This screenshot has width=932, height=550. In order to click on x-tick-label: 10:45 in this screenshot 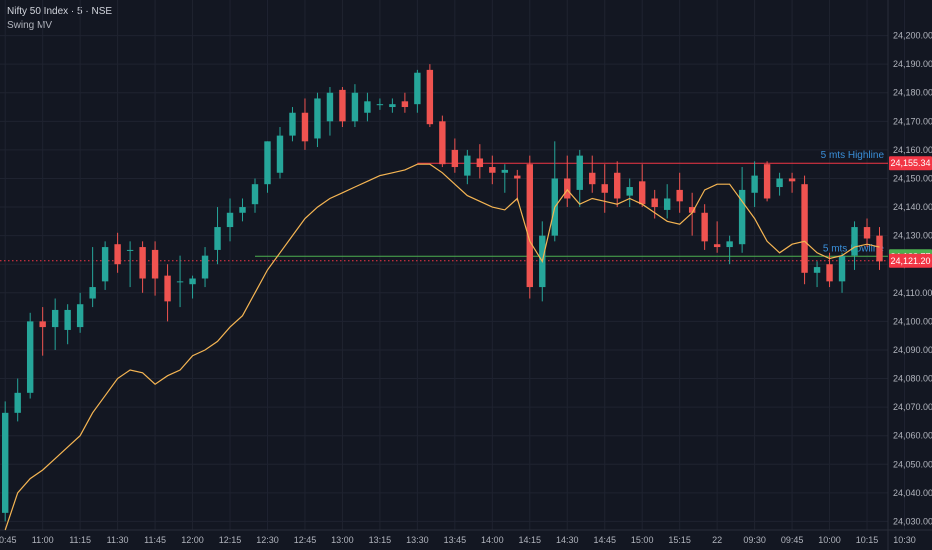, I will do `click(8, 540)`.